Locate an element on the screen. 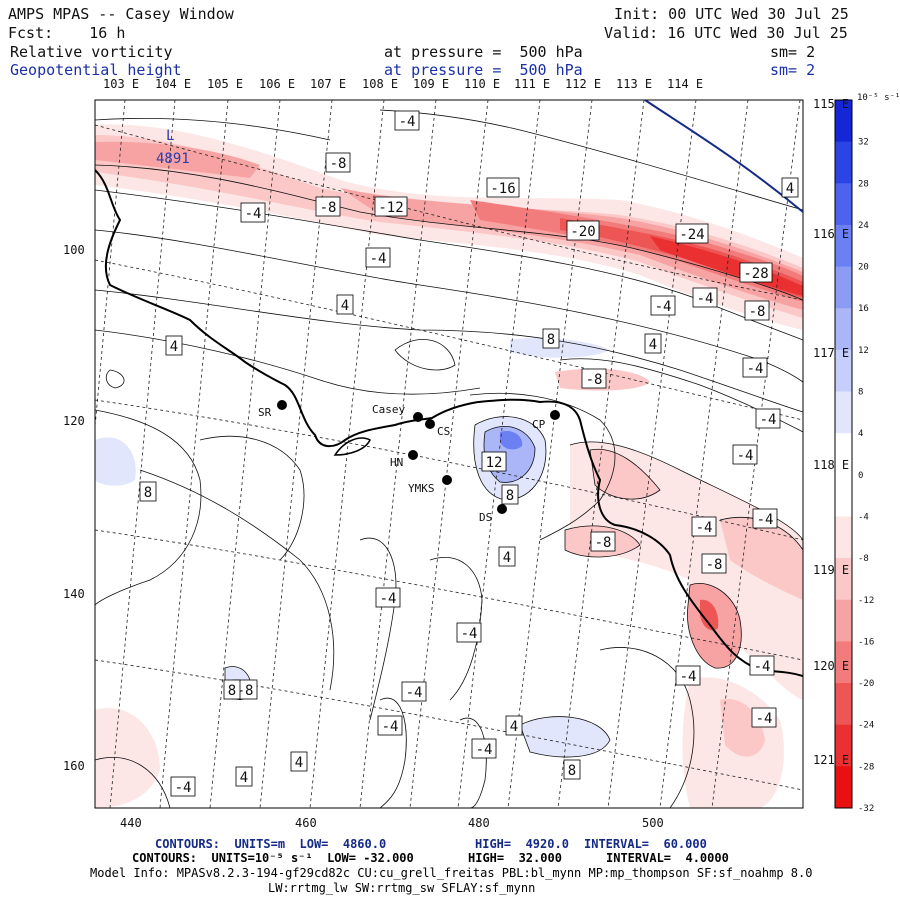 Image resolution: width=900 pixels, height=900 pixels. field2-level: at pressure = 500 hPa is located at coordinates (483, 70).